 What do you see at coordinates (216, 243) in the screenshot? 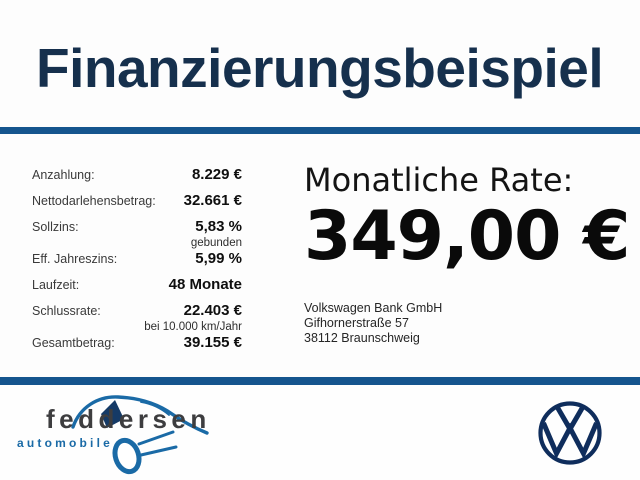
I see `row-note: gebunden` at bounding box center [216, 243].